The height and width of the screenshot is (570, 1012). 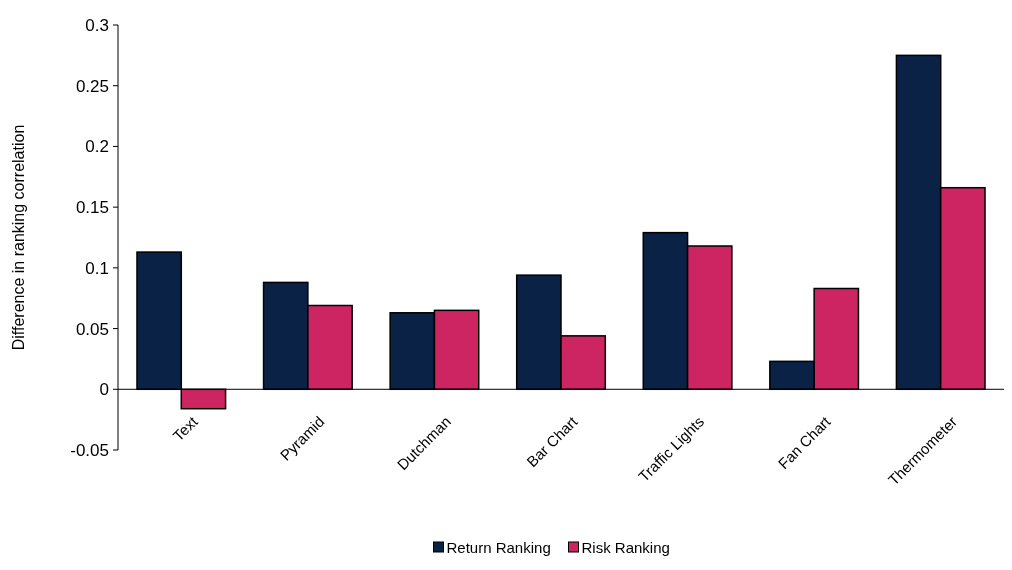 What do you see at coordinates (92, 208) in the screenshot?
I see `y-tick-label: 0.15` at bounding box center [92, 208].